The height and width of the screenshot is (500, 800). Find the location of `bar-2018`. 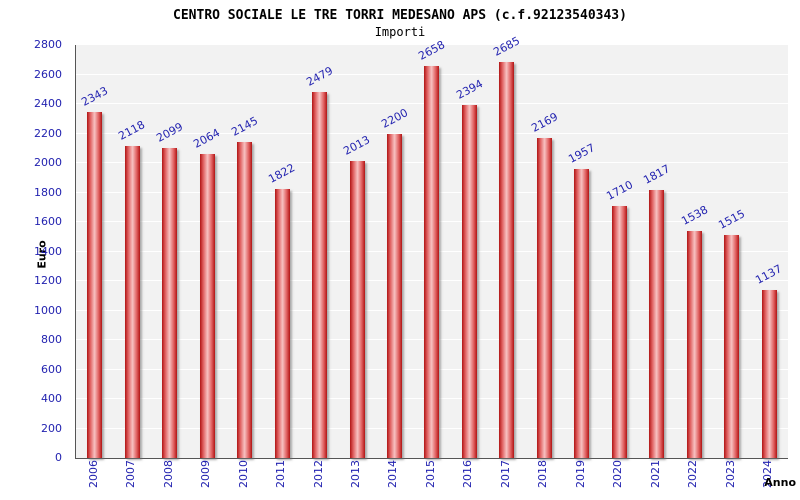

bar-2018 is located at coordinates (544, 298).